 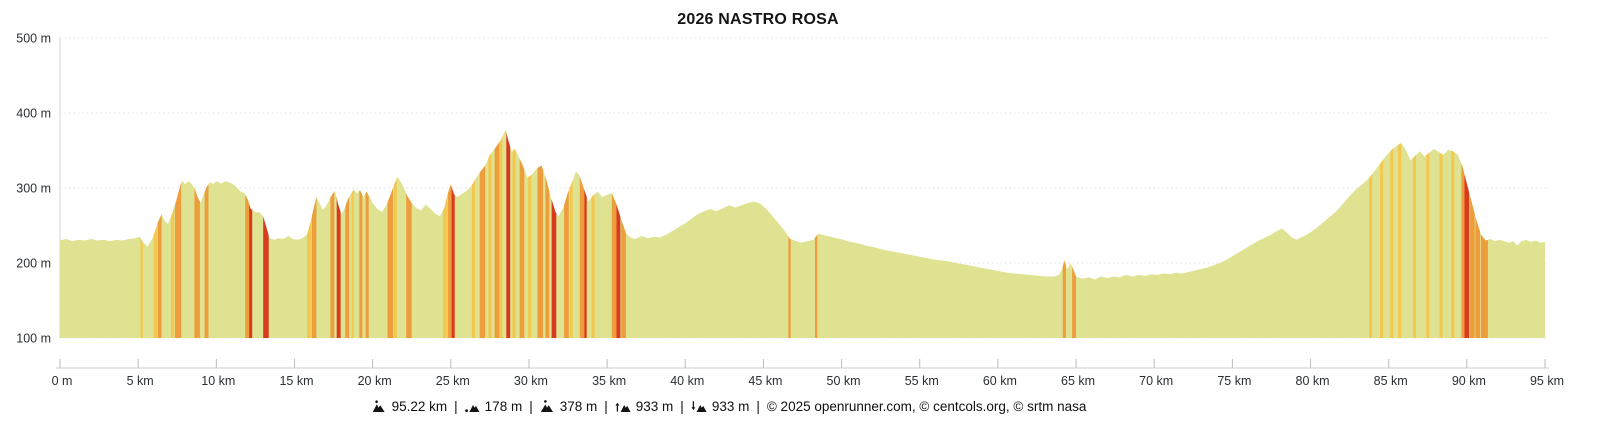 What do you see at coordinates (33, 339) in the screenshot?
I see `y-axis-label: 100 m` at bounding box center [33, 339].